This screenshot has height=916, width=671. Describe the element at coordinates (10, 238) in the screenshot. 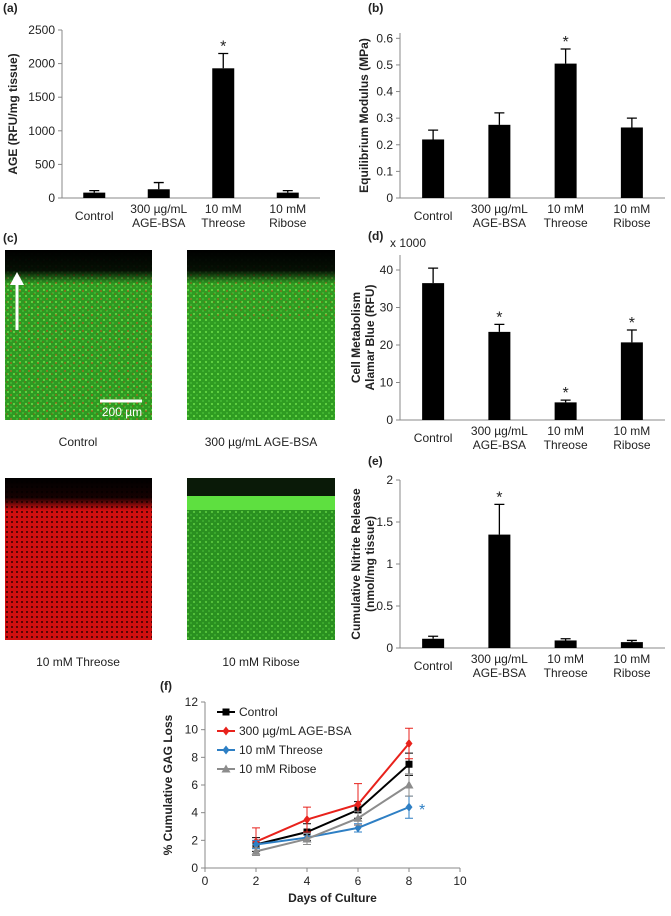

I see `panel-label: (c)` at that location.